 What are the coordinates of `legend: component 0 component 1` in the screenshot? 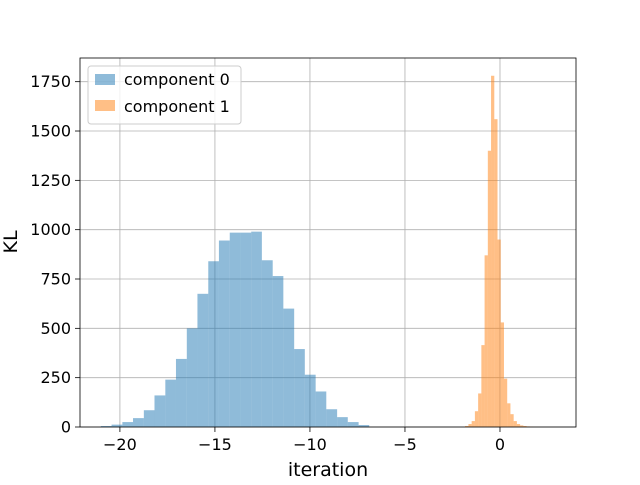 It's located at (164, 95).